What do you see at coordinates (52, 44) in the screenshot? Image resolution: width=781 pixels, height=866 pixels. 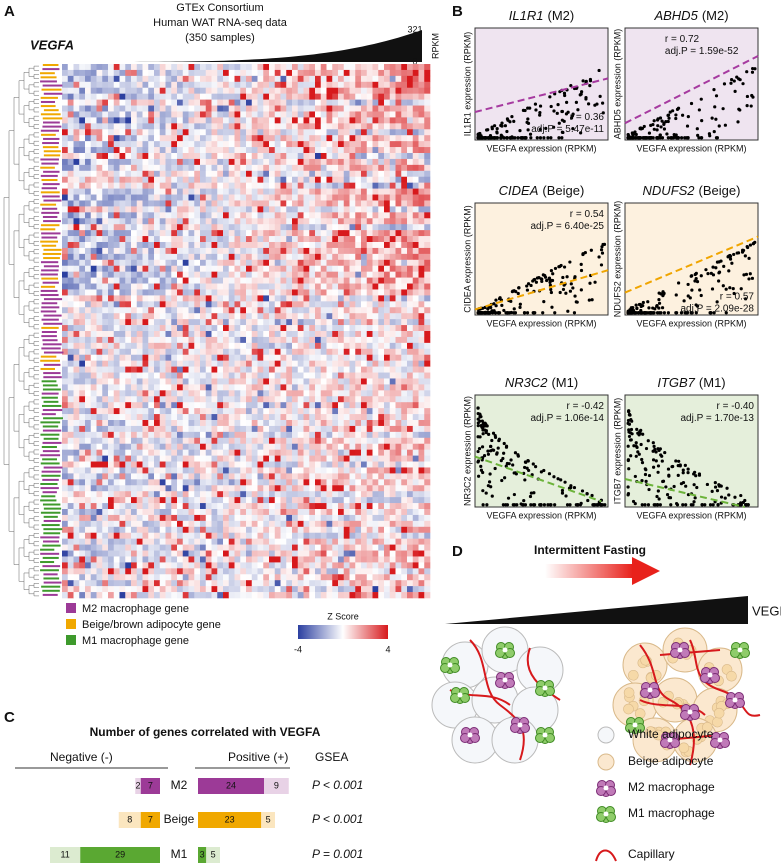 I see `gene-name: VEGFA` at bounding box center [52, 44].